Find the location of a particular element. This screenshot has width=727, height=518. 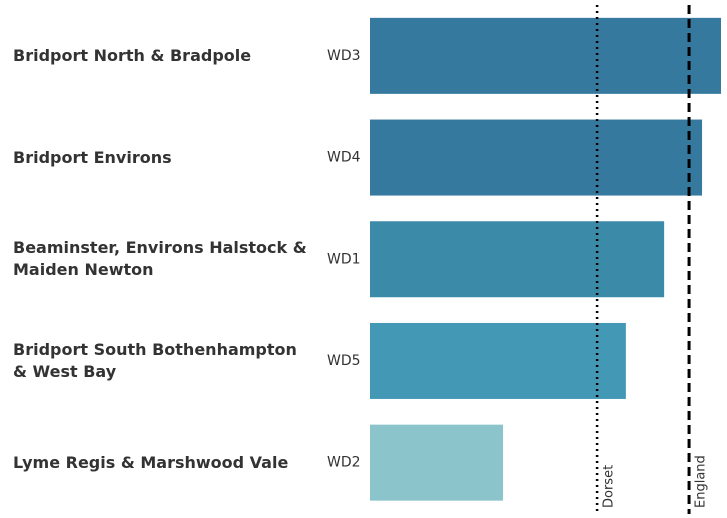

reference-label: England is located at coordinates (701, 481).